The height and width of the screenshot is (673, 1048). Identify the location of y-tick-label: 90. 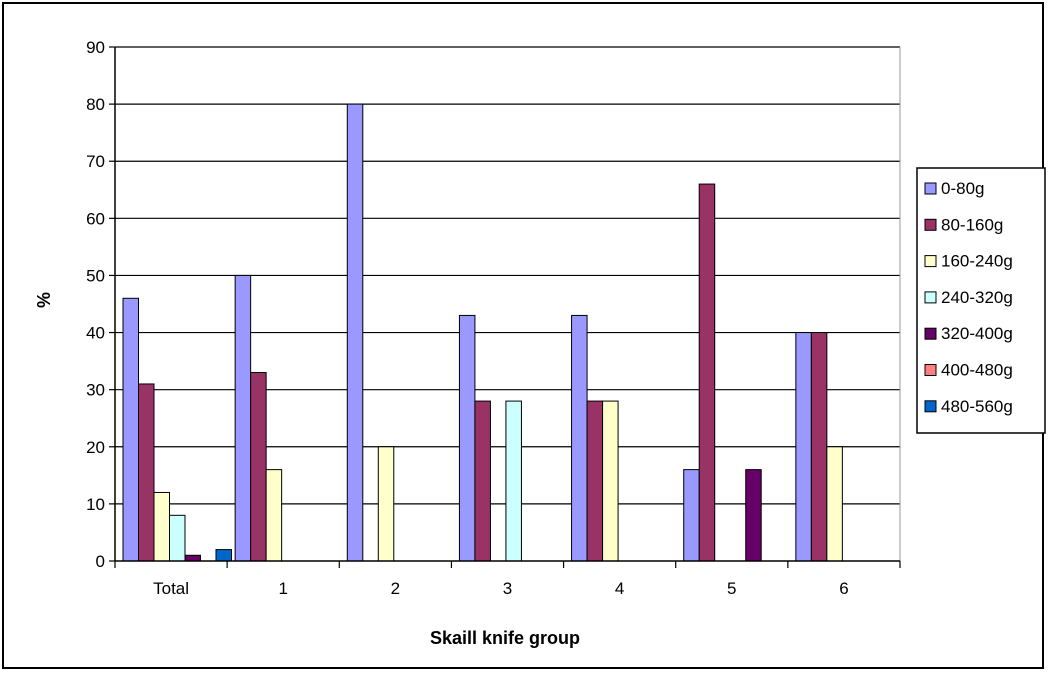
(95, 47).